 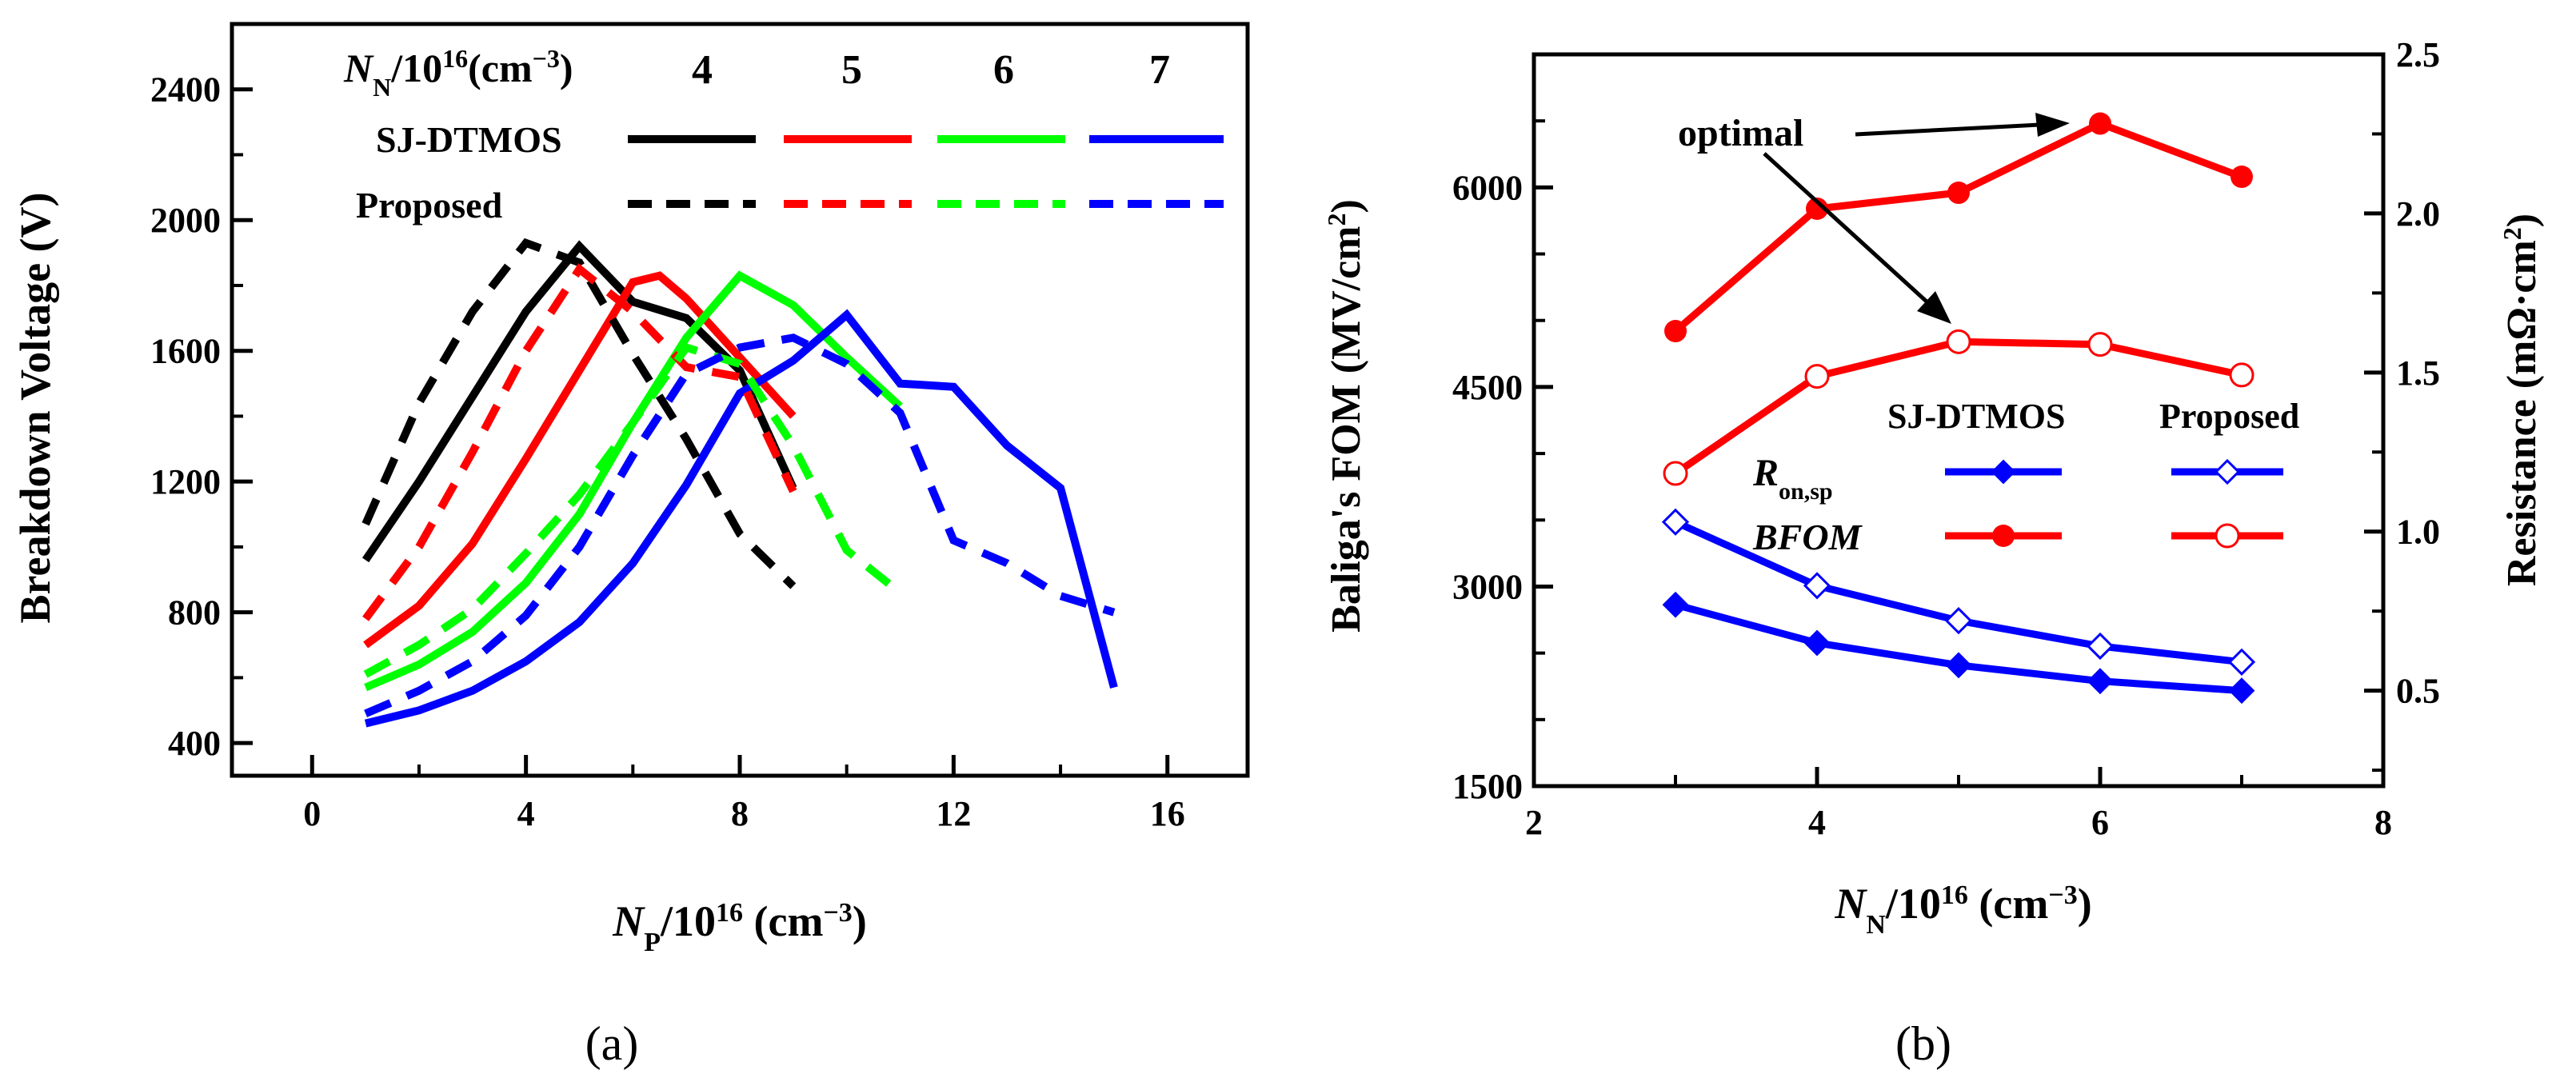 I want to click on legend-a-header-unit-sup: −3, so click(x=547, y=58).